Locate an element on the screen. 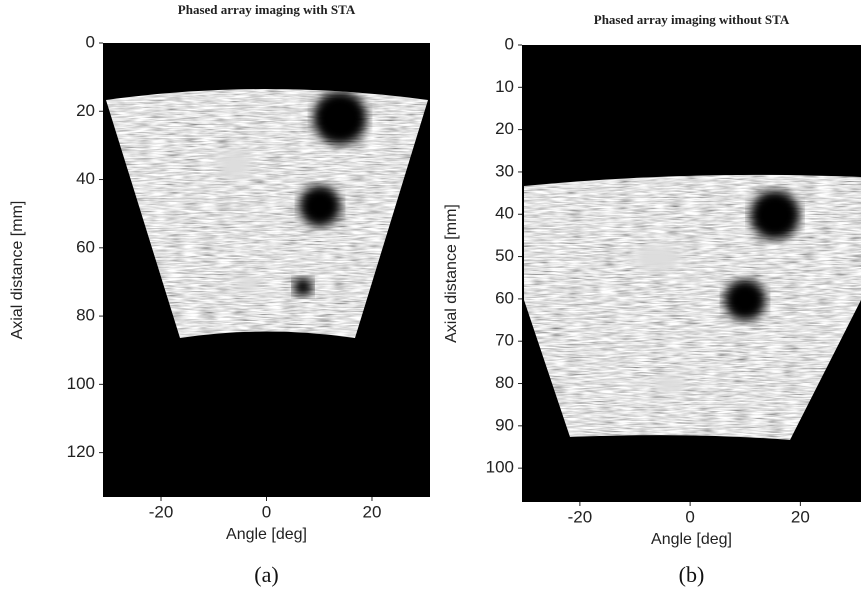 The image size is (861, 611). caption: (a) is located at coordinates (266, 574).